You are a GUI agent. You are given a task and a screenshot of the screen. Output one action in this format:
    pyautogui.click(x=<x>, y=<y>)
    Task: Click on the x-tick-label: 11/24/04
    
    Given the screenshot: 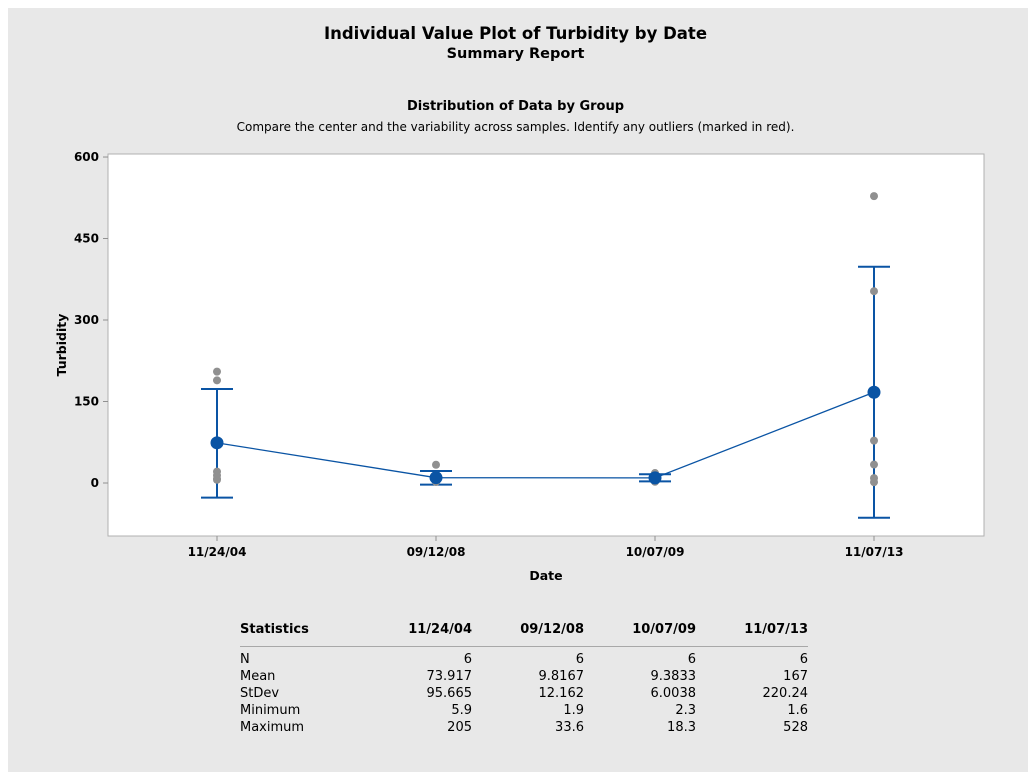 What is the action you would take?
    pyautogui.click(x=217, y=552)
    